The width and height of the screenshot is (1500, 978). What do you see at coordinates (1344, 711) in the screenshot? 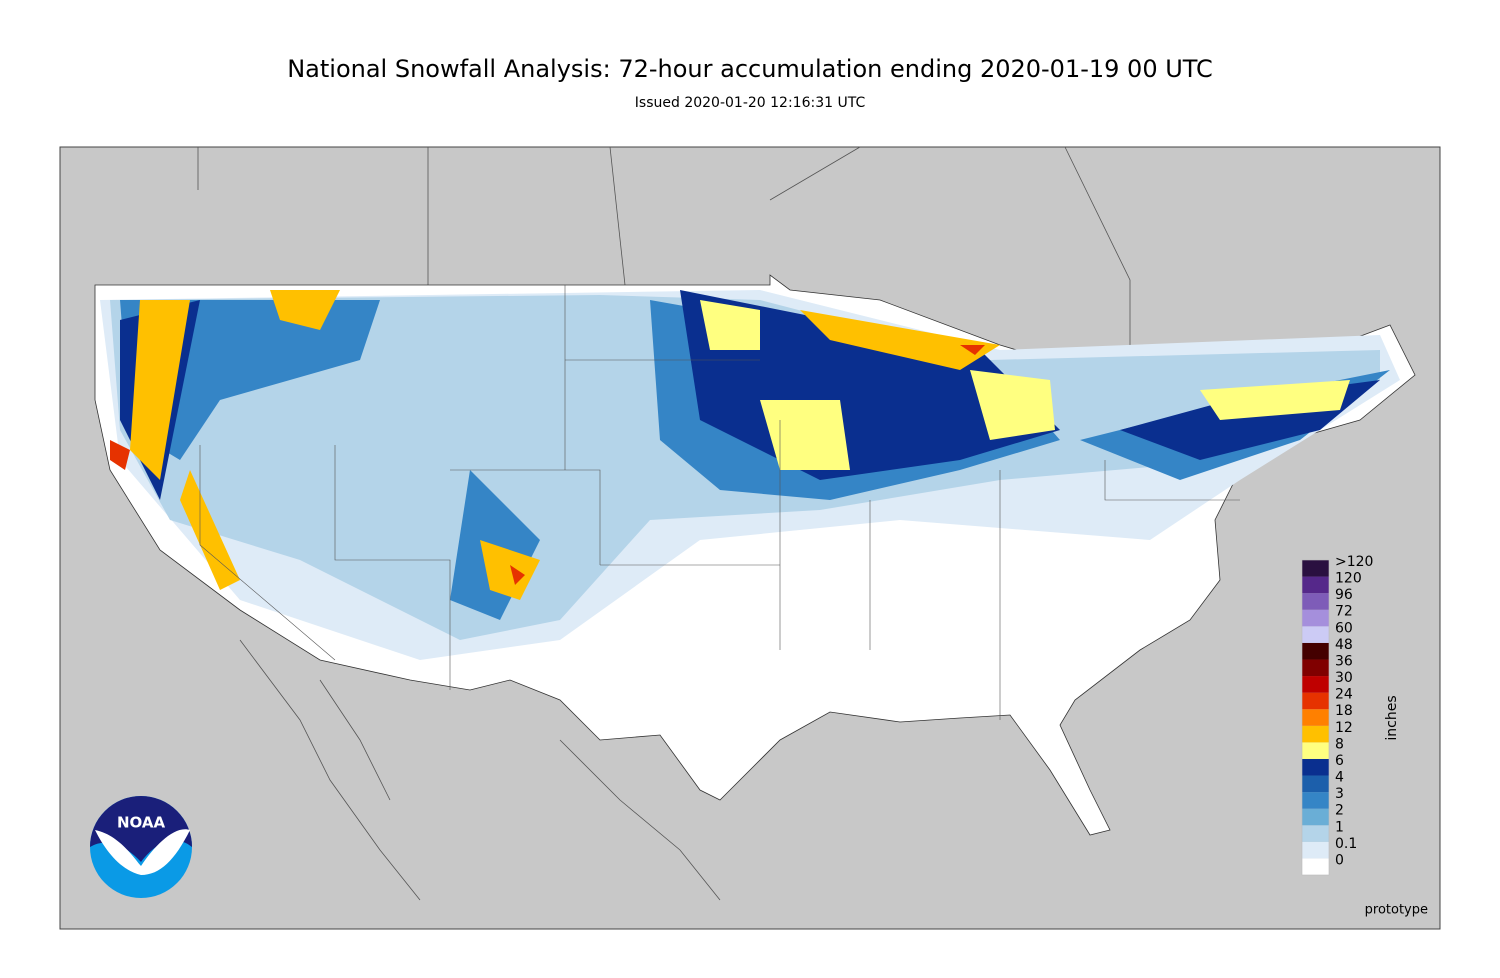
I see `legend-label: 18` at bounding box center [1344, 711].